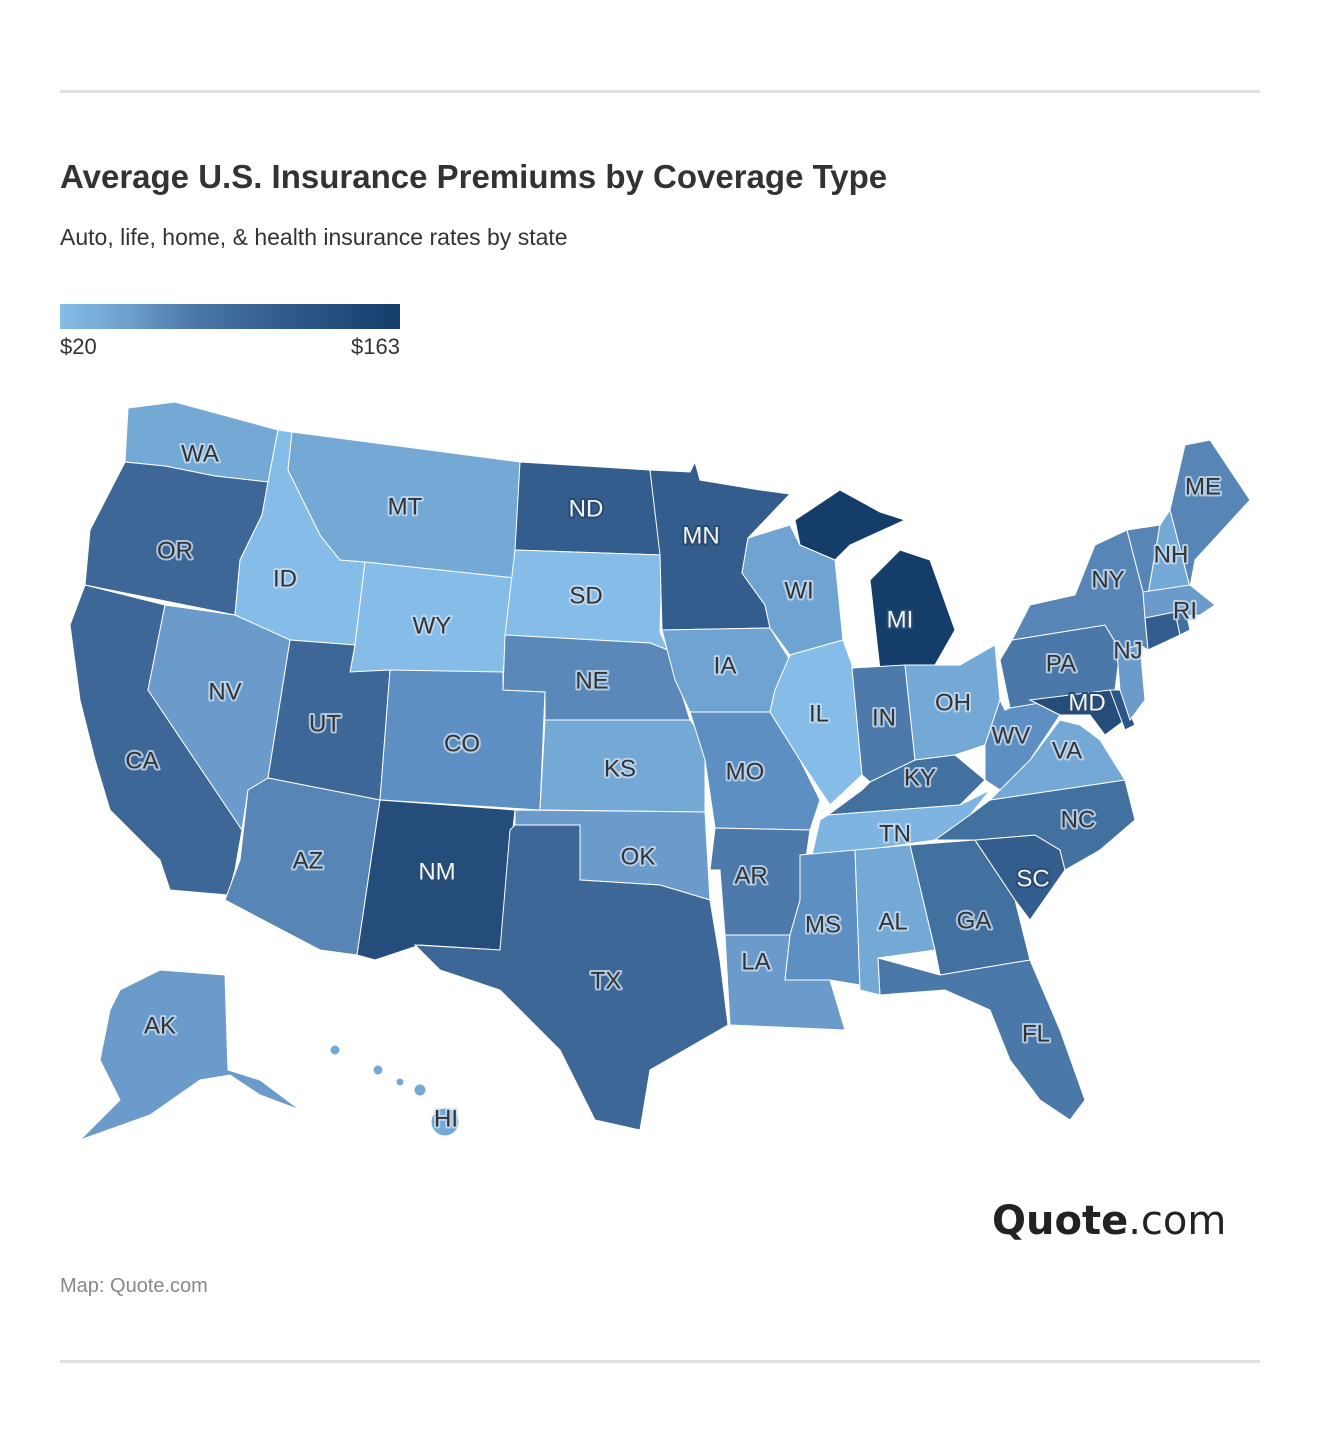 This screenshot has height=1454, width=1320. Describe the element at coordinates (755, 961) in the screenshot. I see `state-label-LA: LA` at that location.